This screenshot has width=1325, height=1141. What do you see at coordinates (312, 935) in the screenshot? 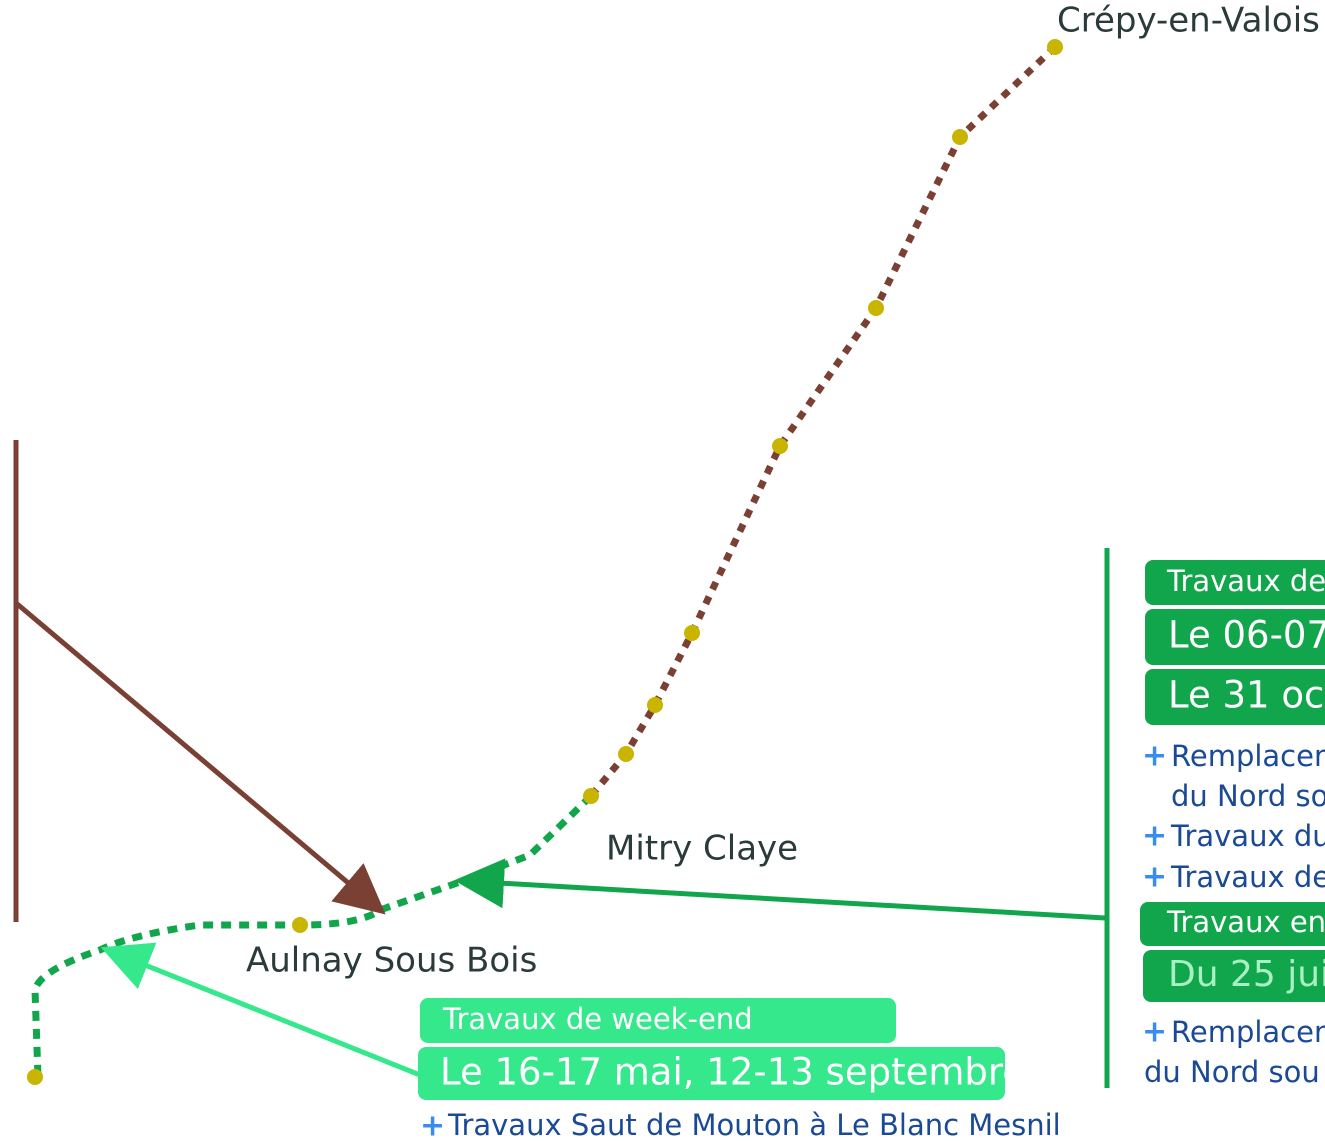
I see `green-line` at bounding box center [312, 935].